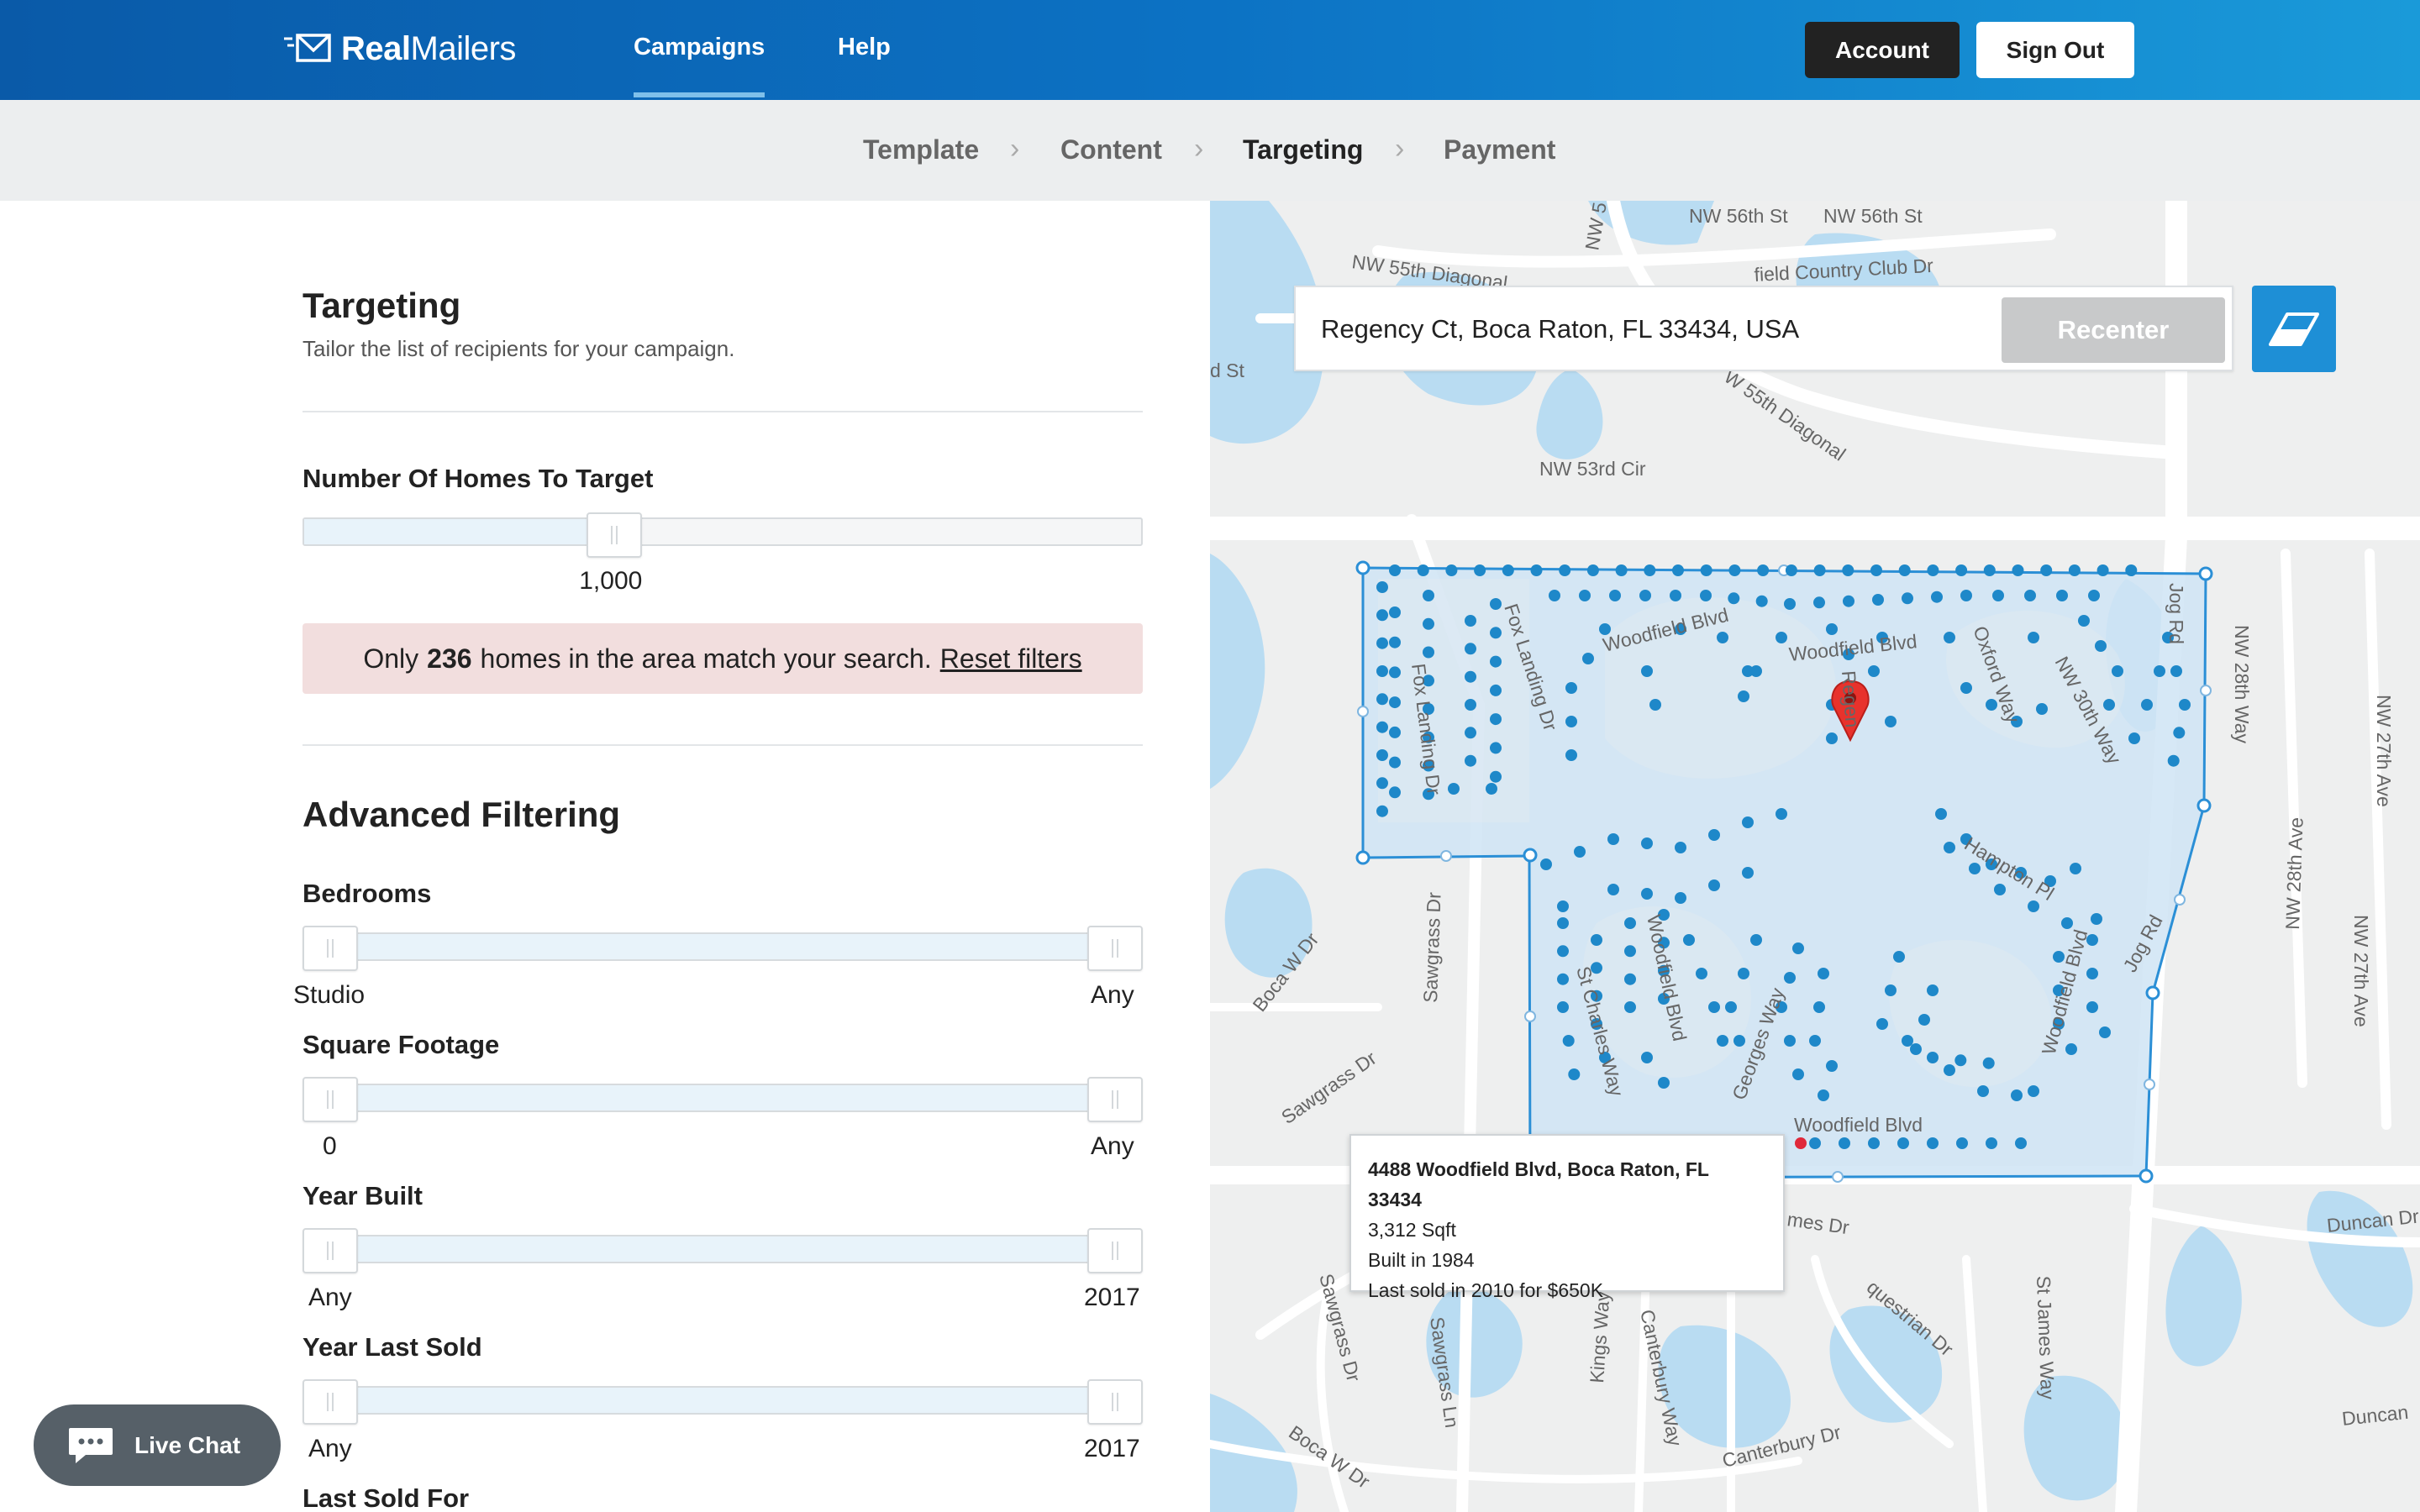 Image resolution: width=2420 pixels, height=1512 pixels. I want to click on street-label: Regen, so click(1851, 699).